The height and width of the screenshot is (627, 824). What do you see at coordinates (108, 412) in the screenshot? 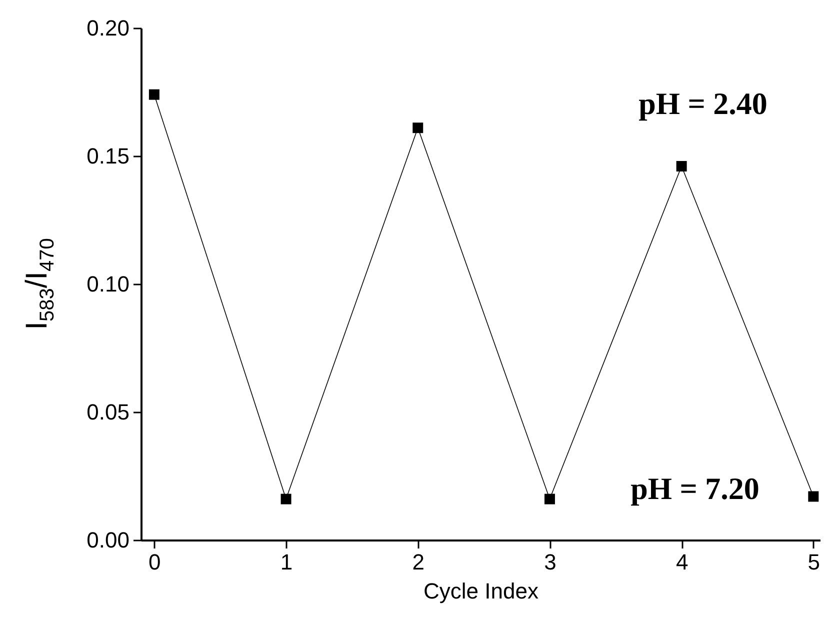
I see `y-tick-label: 0.05` at bounding box center [108, 412].